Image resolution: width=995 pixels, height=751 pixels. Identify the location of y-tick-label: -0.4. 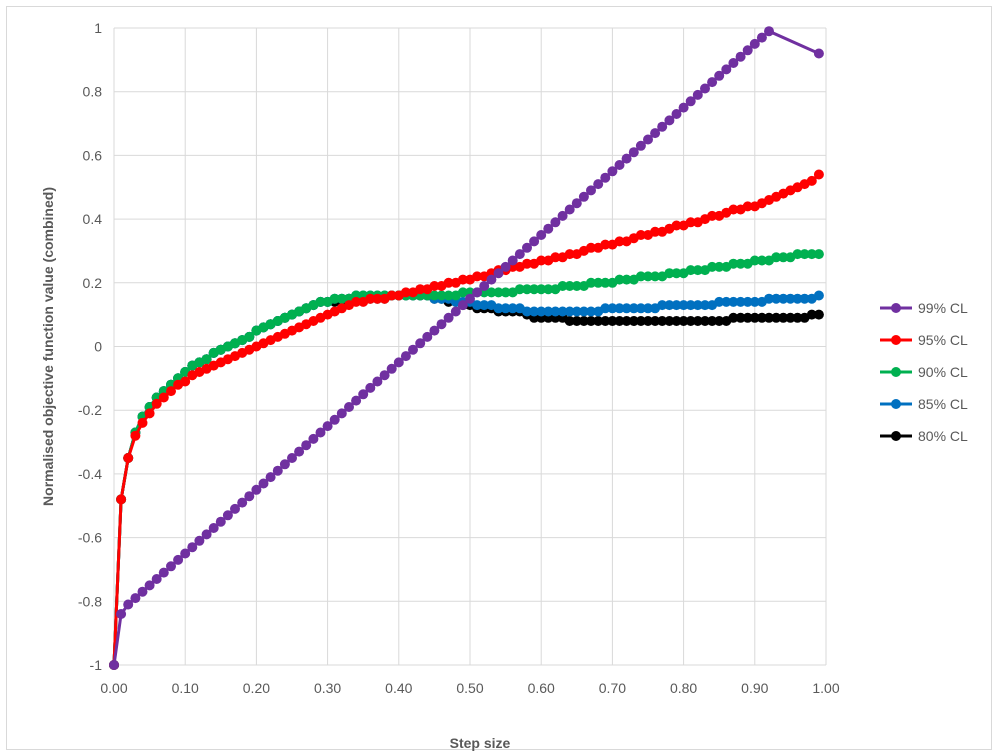
(90, 474).